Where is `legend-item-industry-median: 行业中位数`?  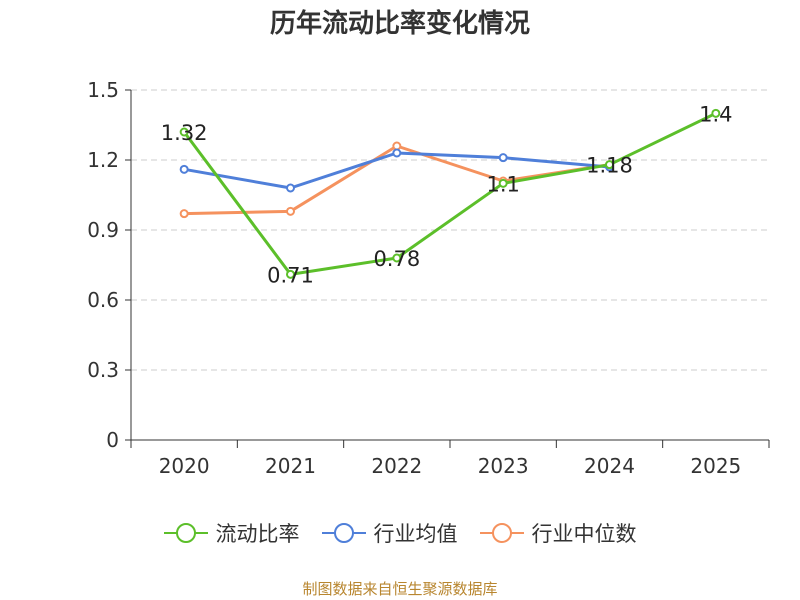
legend-item-industry-median: 行业中位数 is located at coordinates (558, 533).